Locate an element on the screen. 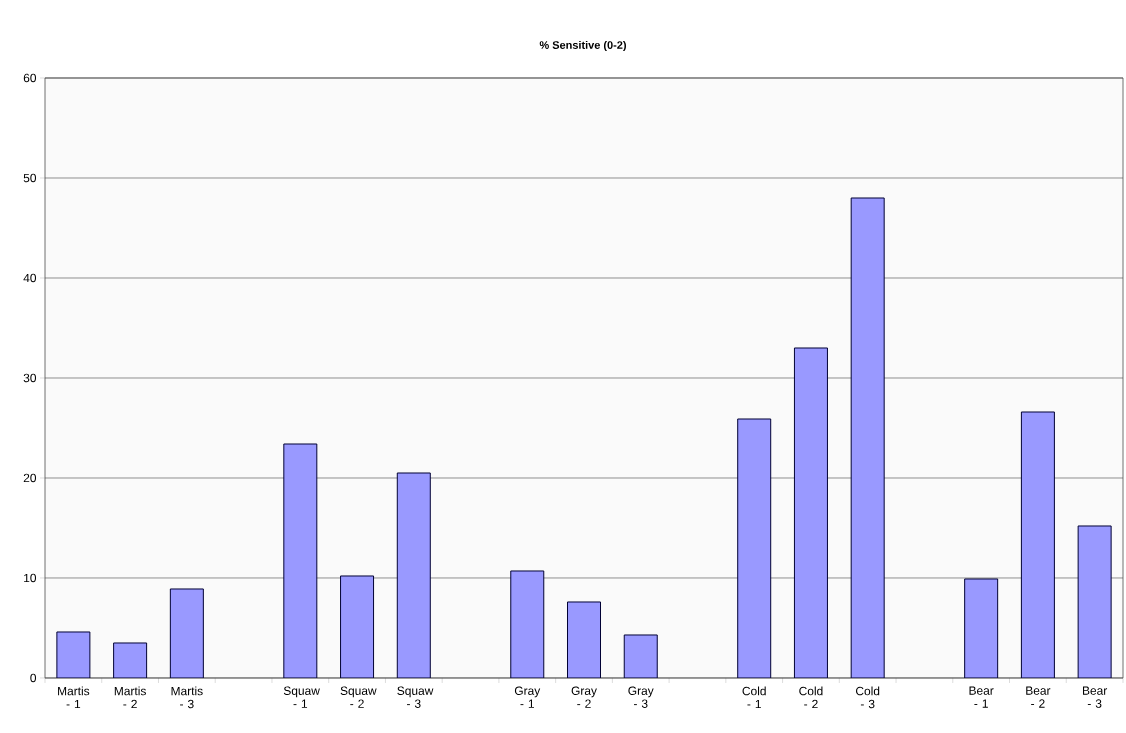  x-tick-label: Bear - 1 is located at coordinates (981, 697).